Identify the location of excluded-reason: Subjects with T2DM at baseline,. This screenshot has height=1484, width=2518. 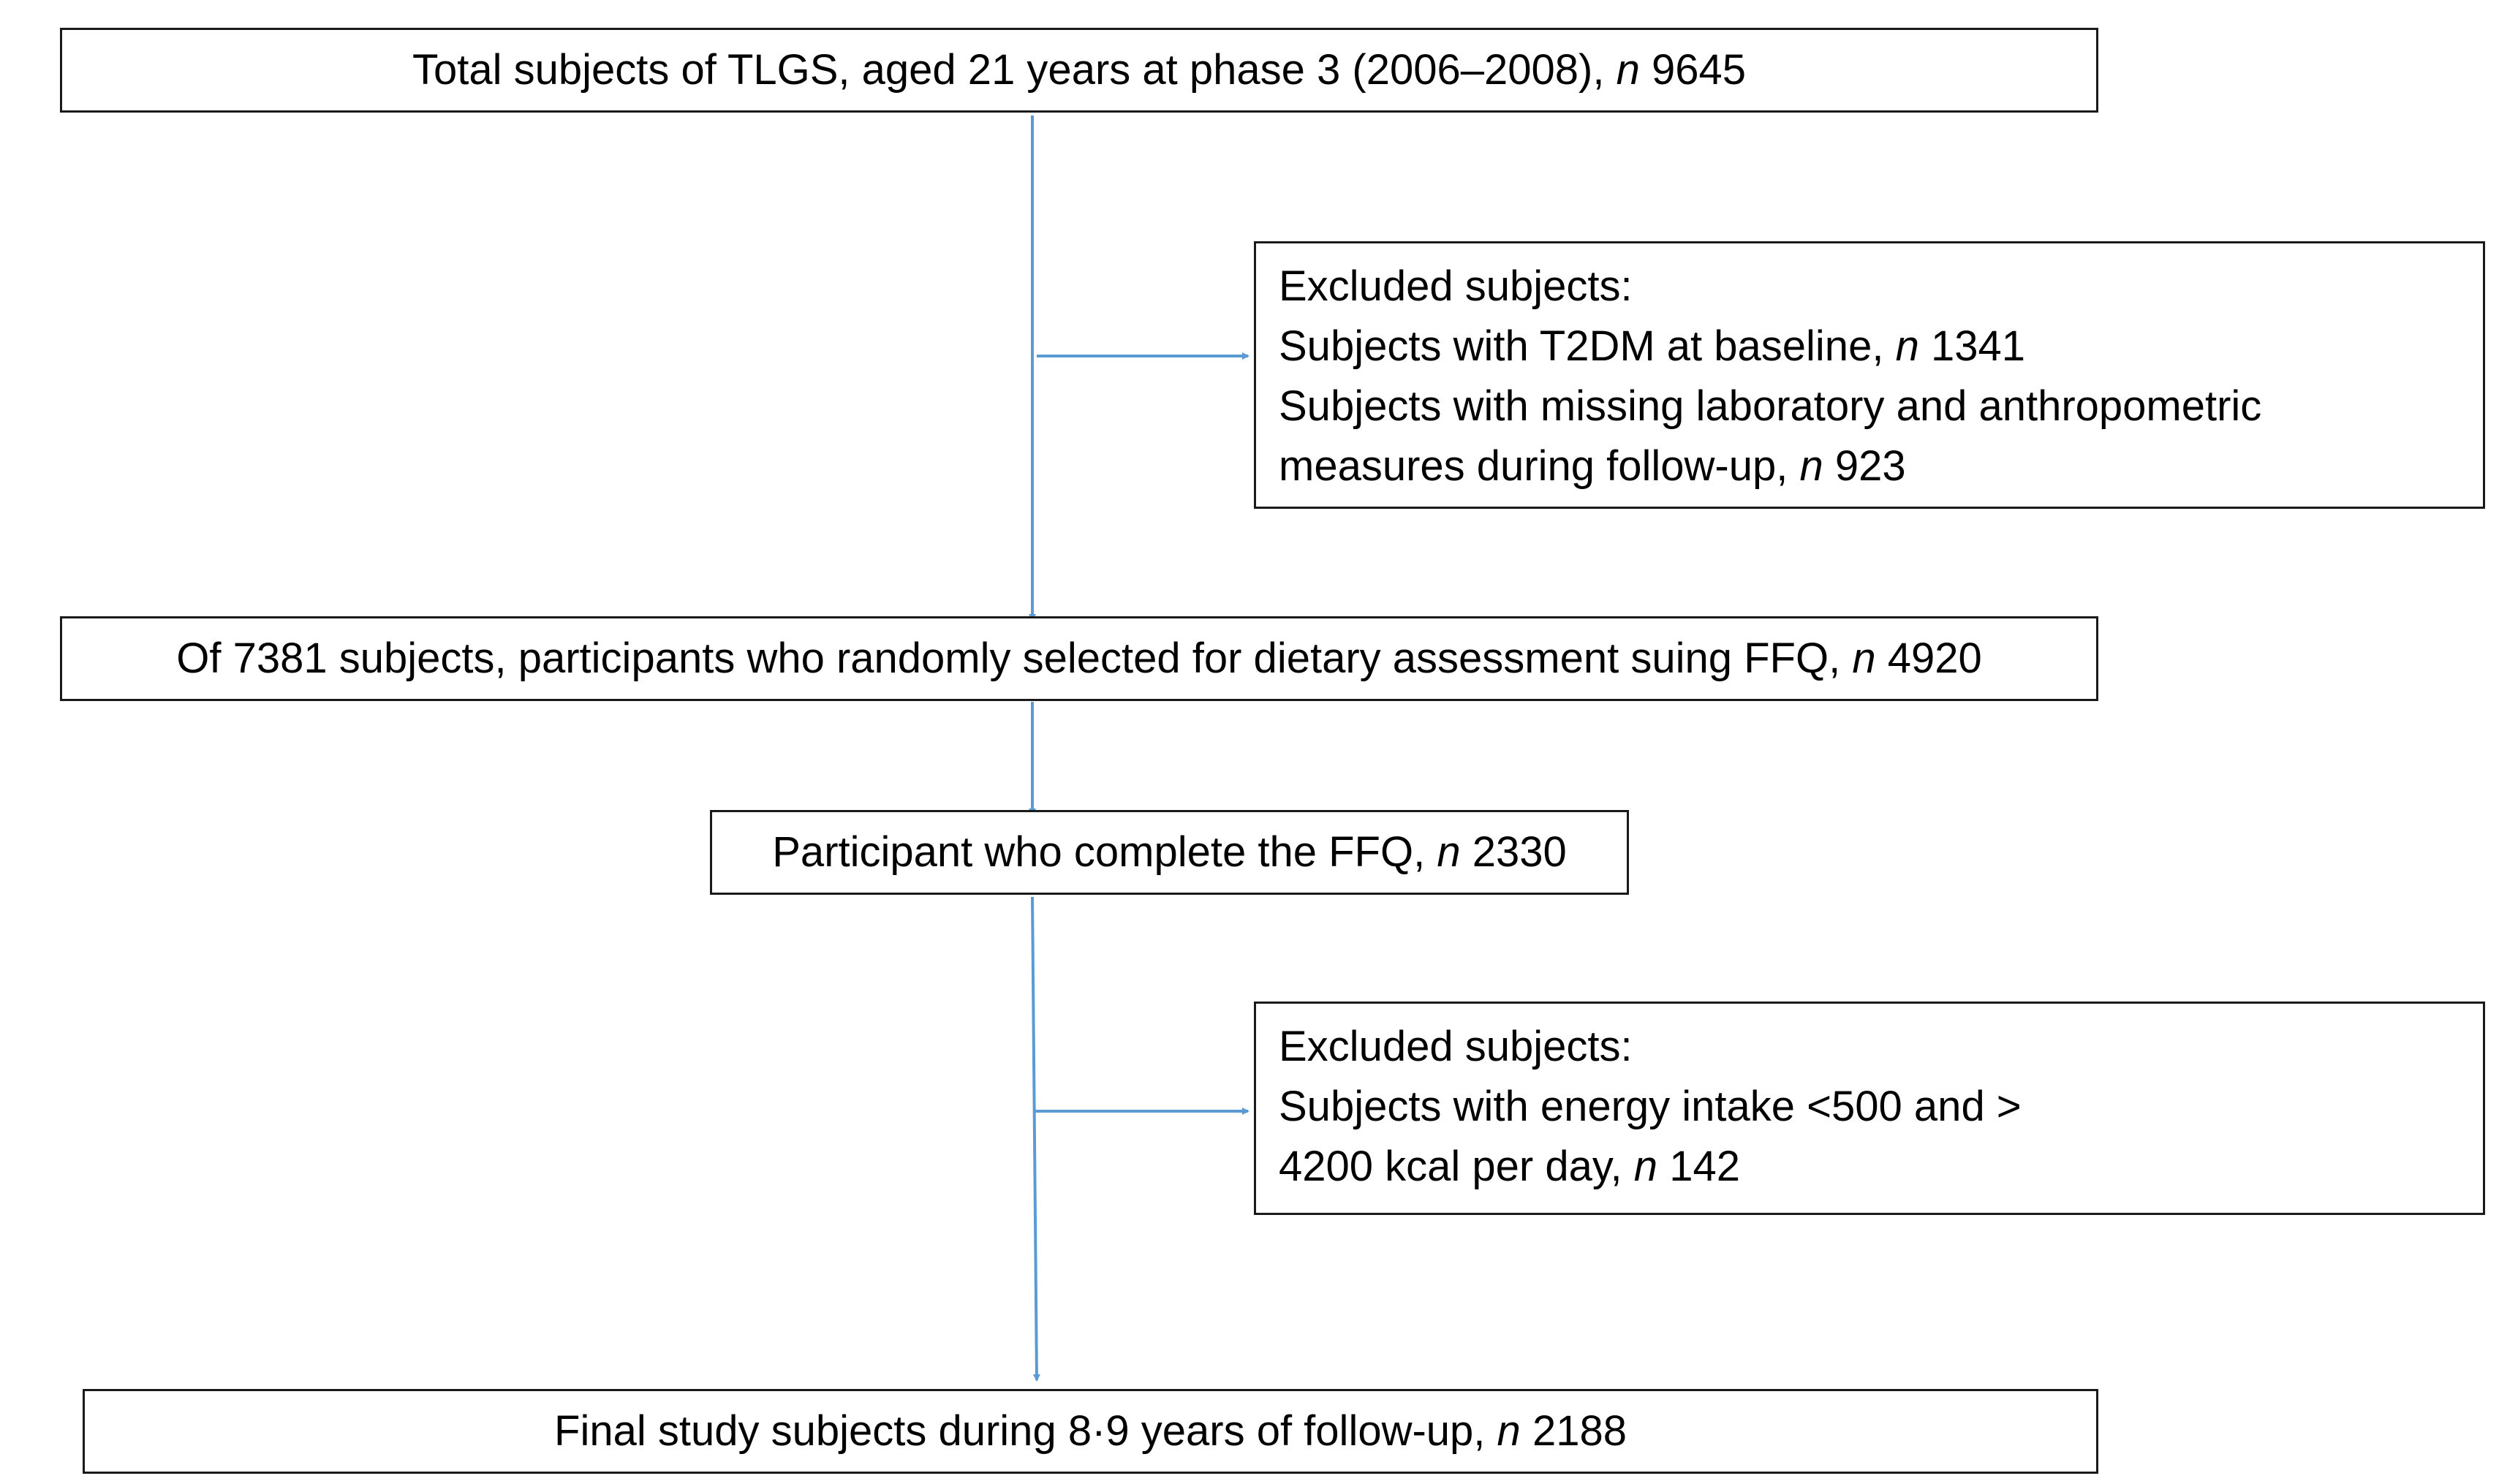
(1581, 346).